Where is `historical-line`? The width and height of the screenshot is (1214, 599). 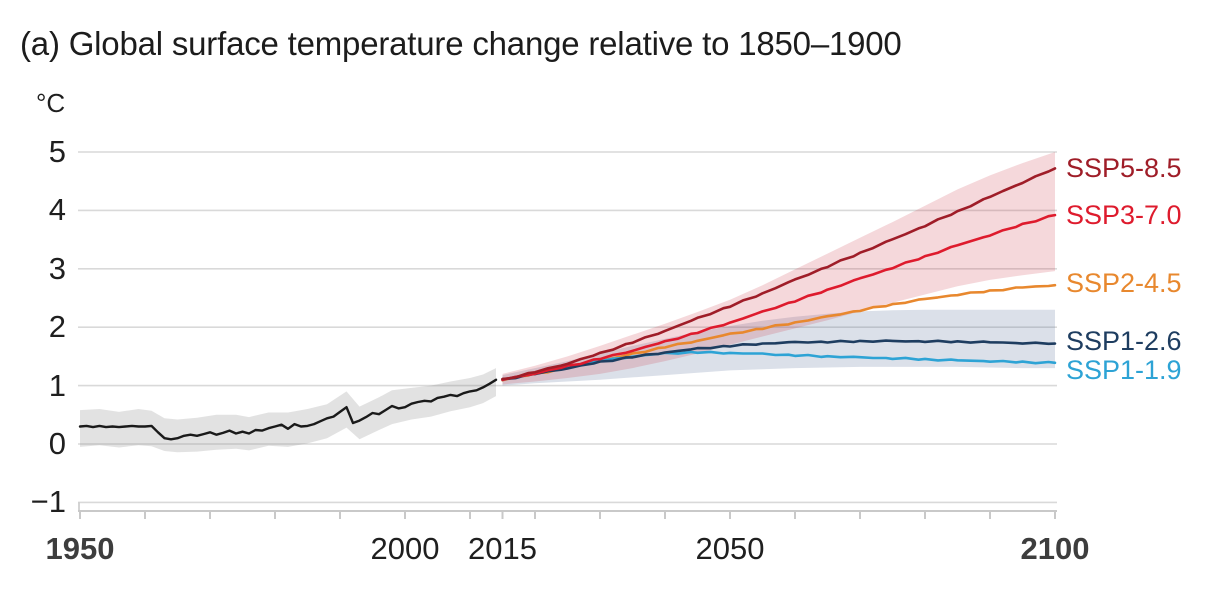 historical-line is located at coordinates (288, 409).